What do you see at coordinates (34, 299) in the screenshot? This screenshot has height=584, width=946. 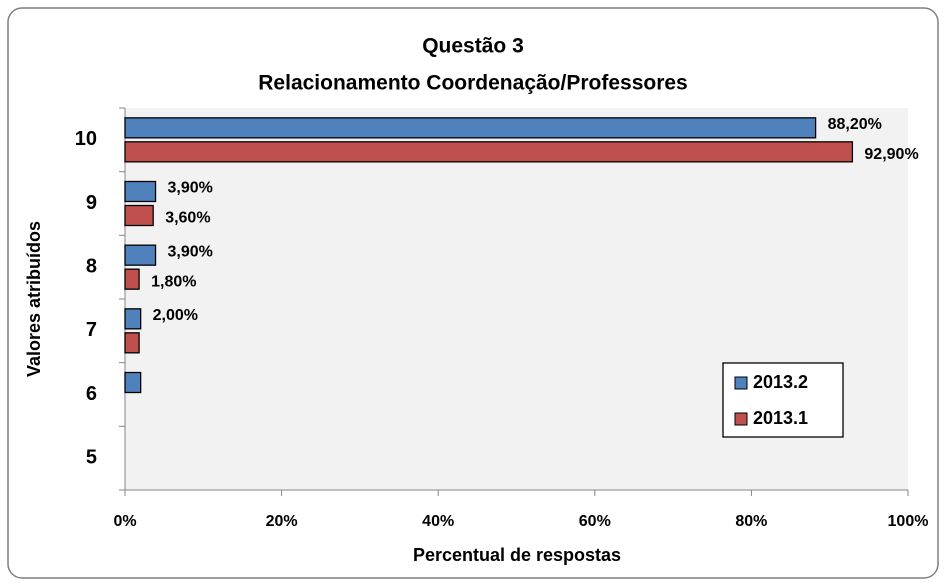 I see `y-axis-title: Valores atribuídos` at bounding box center [34, 299].